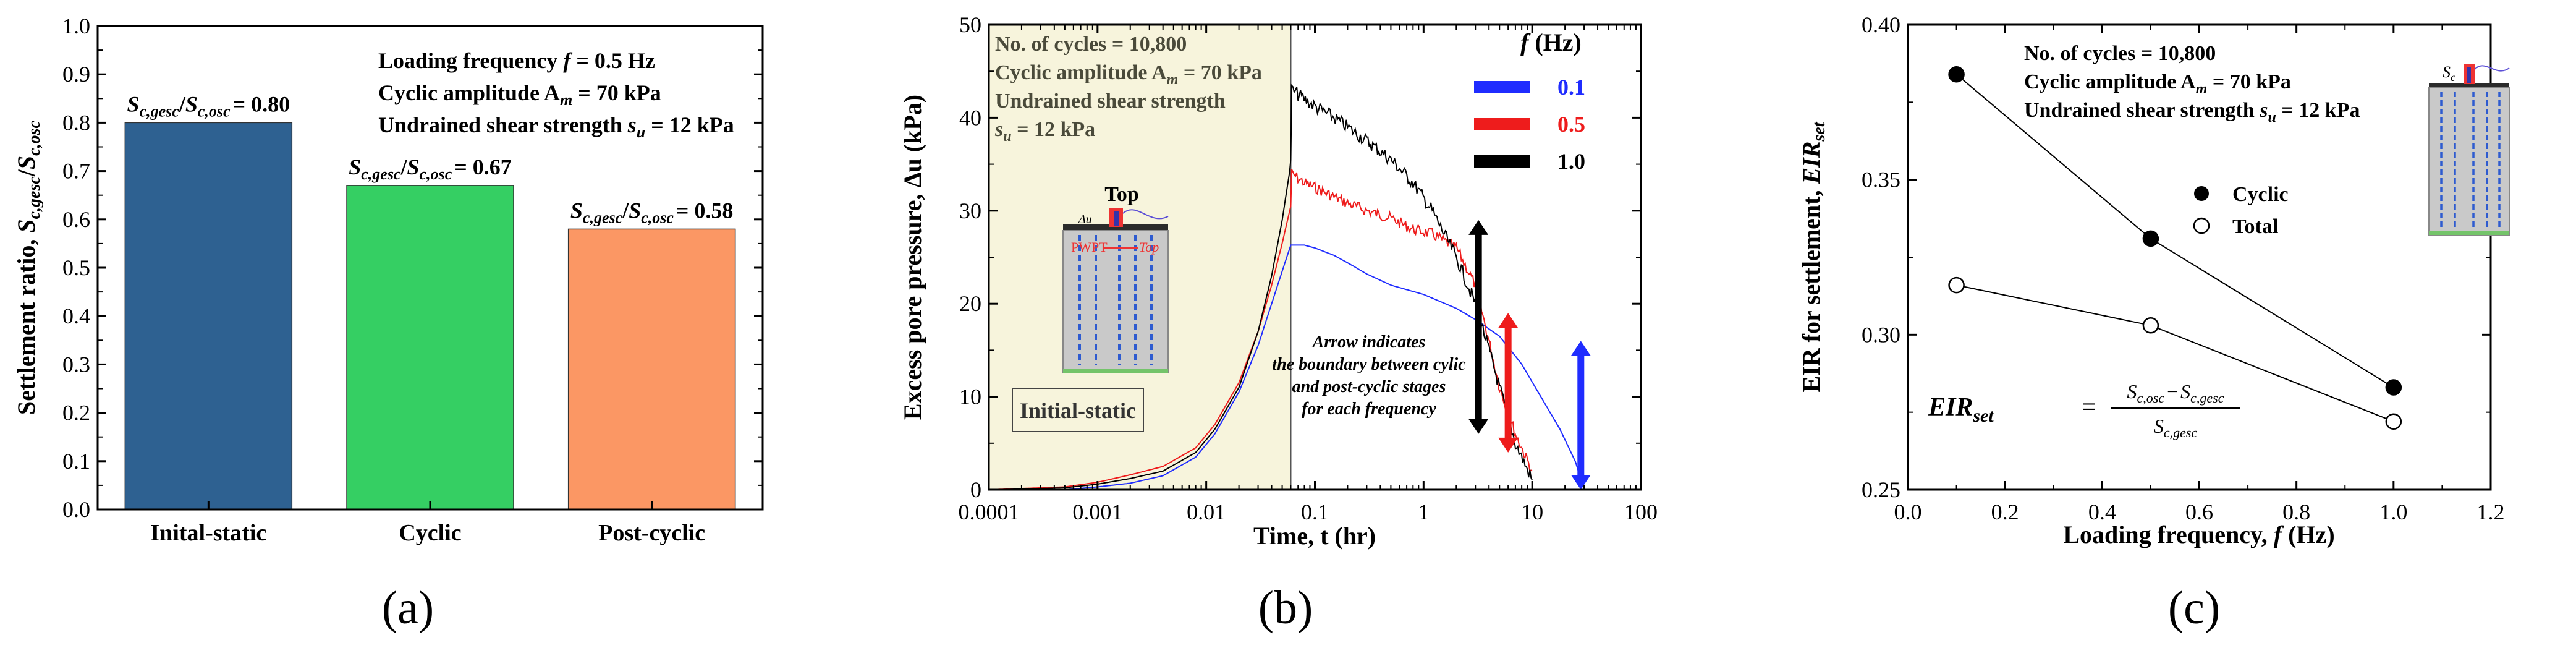  Describe the element at coordinates (1314, 536) in the screenshot. I see `x-axis-label-b: Time, t (hr)` at that location.